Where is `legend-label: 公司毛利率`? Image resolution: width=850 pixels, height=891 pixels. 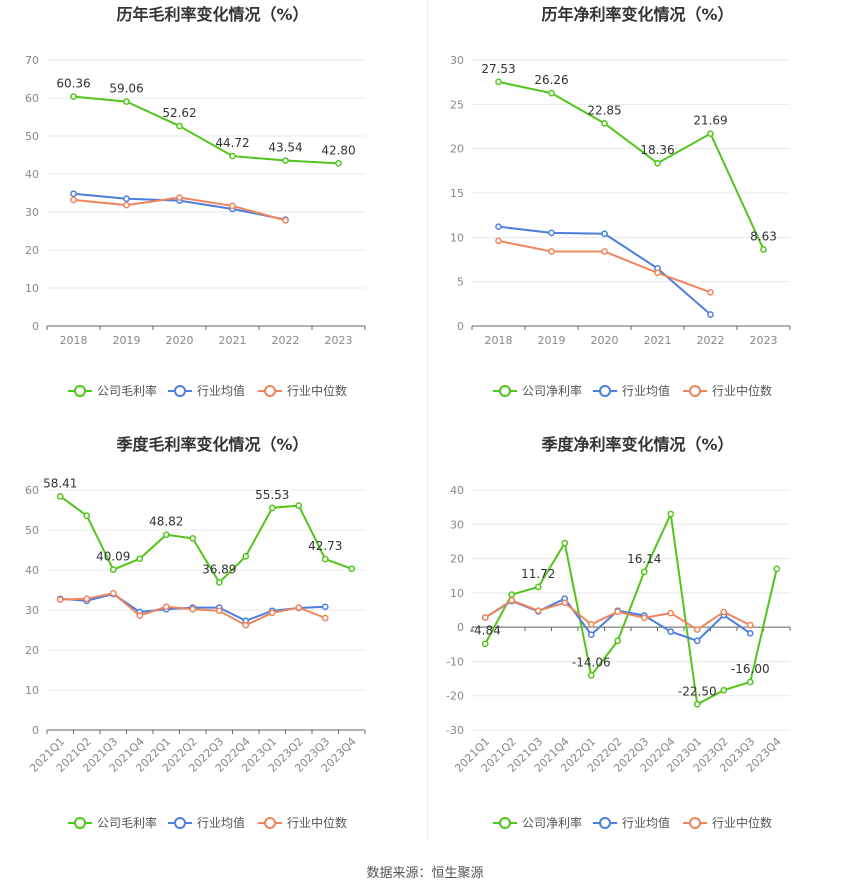 legend-label: 公司毛利率 is located at coordinates (127, 390).